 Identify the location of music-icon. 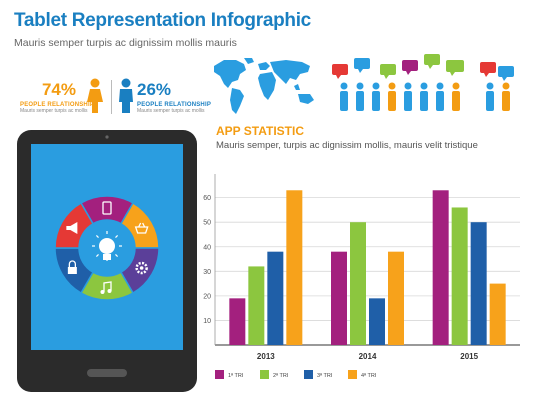
(106, 287).